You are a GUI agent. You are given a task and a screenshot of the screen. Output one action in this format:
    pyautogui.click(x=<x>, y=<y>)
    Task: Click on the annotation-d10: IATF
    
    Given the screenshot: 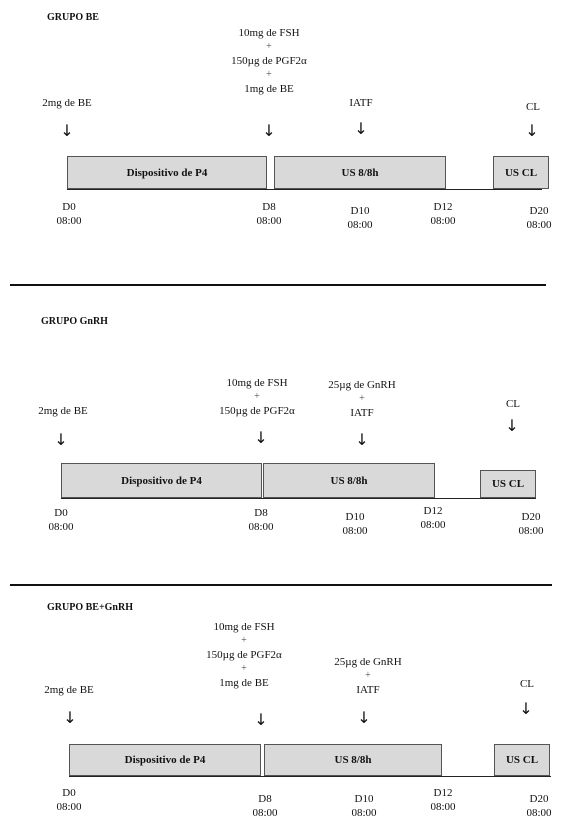 What is the action you would take?
    pyautogui.click(x=361, y=103)
    